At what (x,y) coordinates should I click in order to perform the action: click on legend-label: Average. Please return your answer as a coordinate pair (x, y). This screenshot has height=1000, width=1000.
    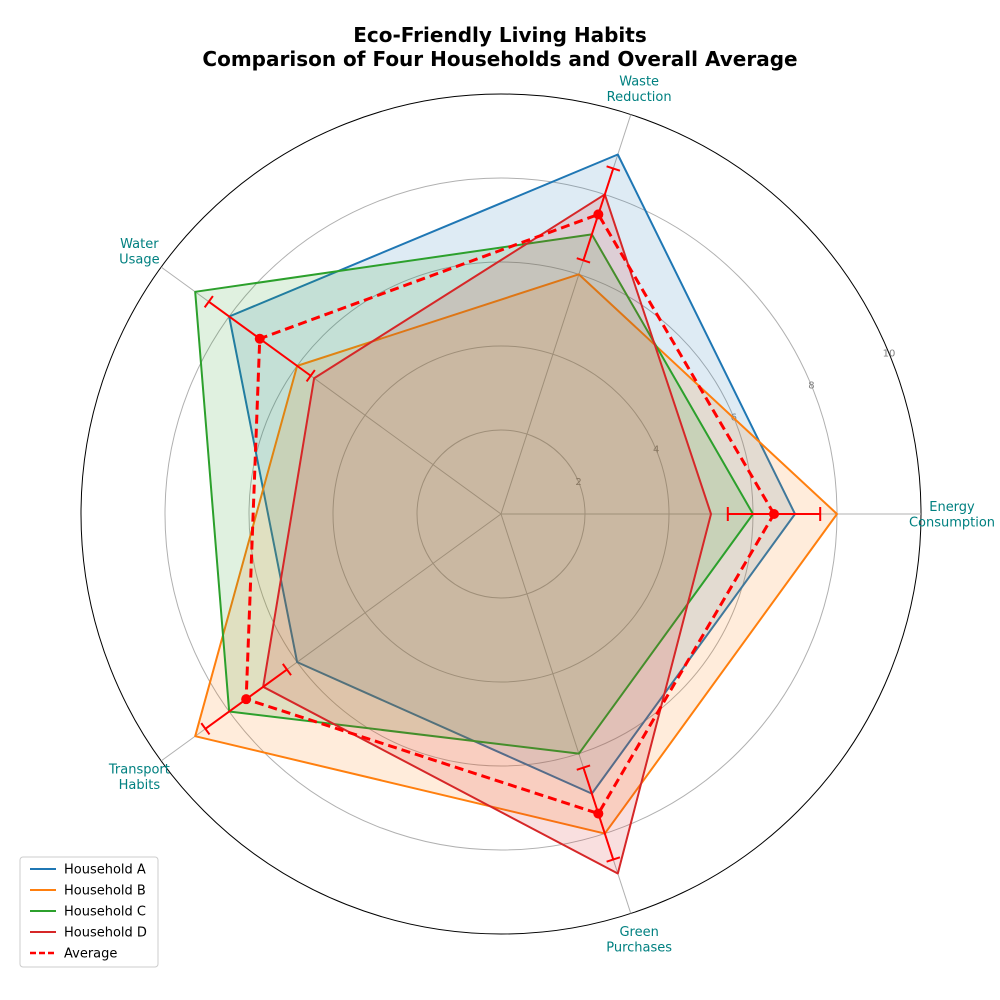
    Looking at the image, I should click on (90, 954).